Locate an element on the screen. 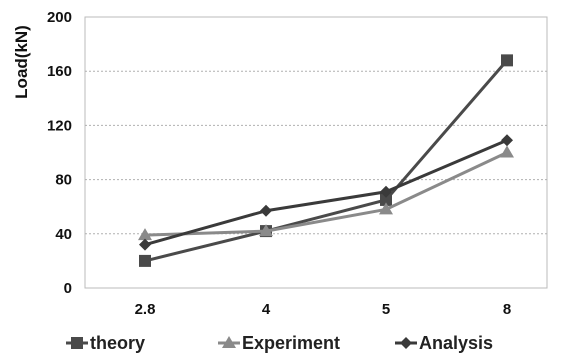 The width and height of the screenshot is (562, 354). legend-item-analysis: Analysis is located at coordinates (444, 343).